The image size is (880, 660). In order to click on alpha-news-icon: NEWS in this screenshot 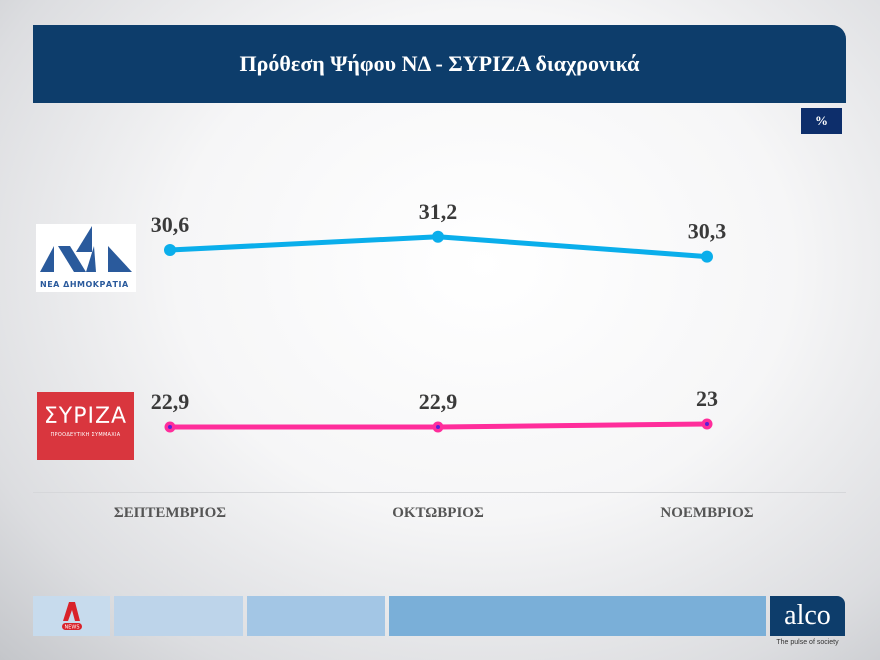, I will do `click(72, 616)`.